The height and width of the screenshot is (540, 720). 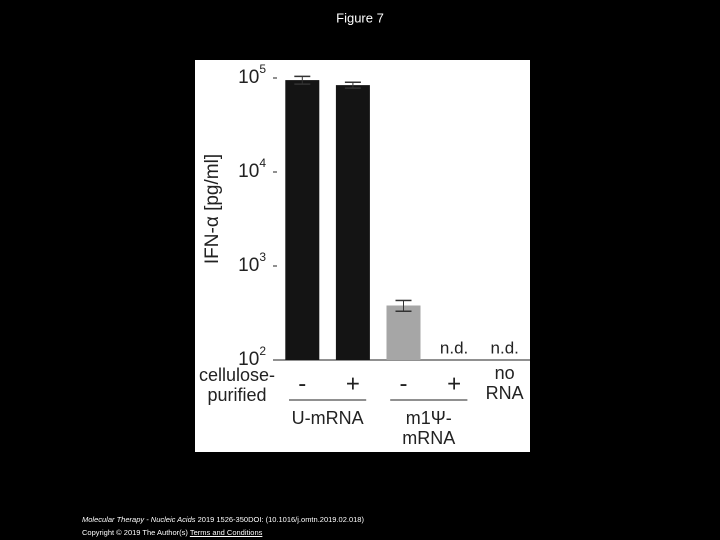 What do you see at coordinates (262, 163) in the screenshot?
I see `y-tick-exp: 4` at bounding box center [262, 163].